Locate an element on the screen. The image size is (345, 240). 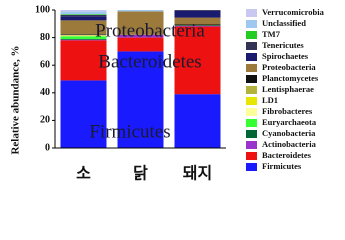
annotation: Firmicutes is located at coordinates (129, 131).